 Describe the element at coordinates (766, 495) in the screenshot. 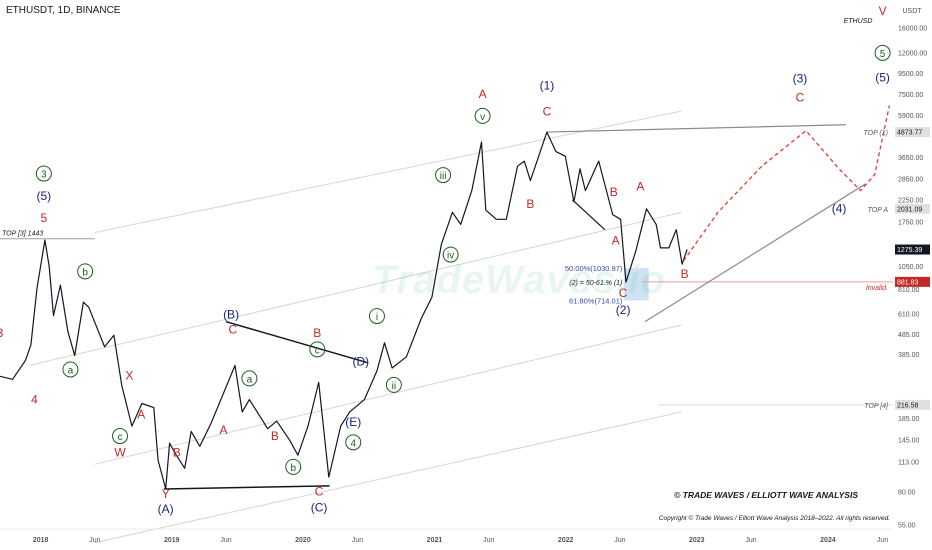

I see `footer-brand: © TRADE WAVES / ELLIOTT WAVE ANALYSIS` at that location.